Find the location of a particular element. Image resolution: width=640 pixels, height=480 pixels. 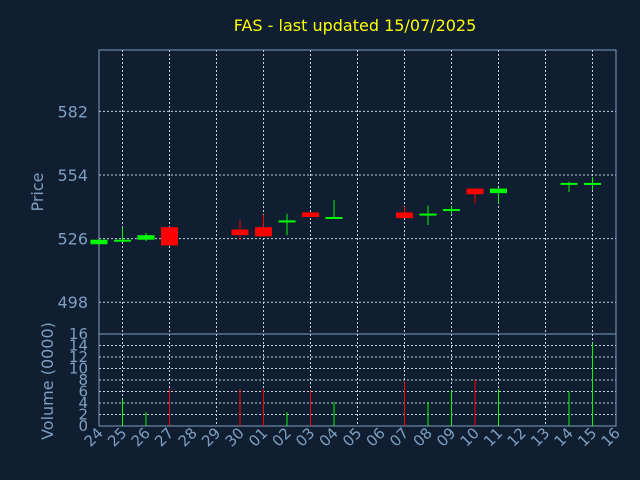

x-axis-label: Day is located at coordinates (348, 466).